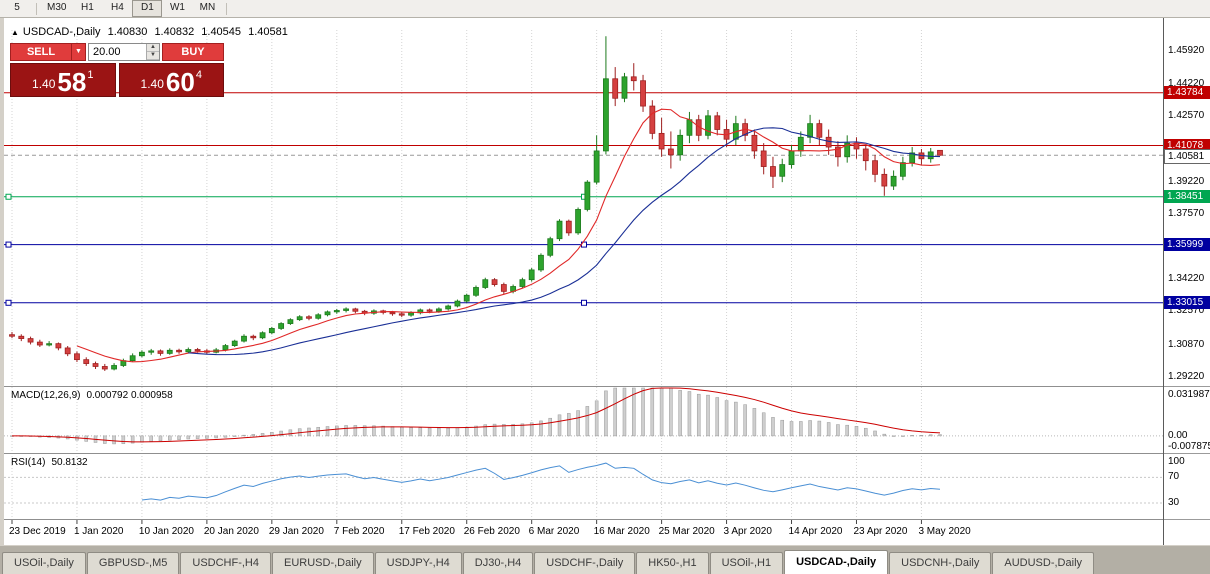  I want to click on buy-price-box: 1.40 60 4, so click(171, 80).